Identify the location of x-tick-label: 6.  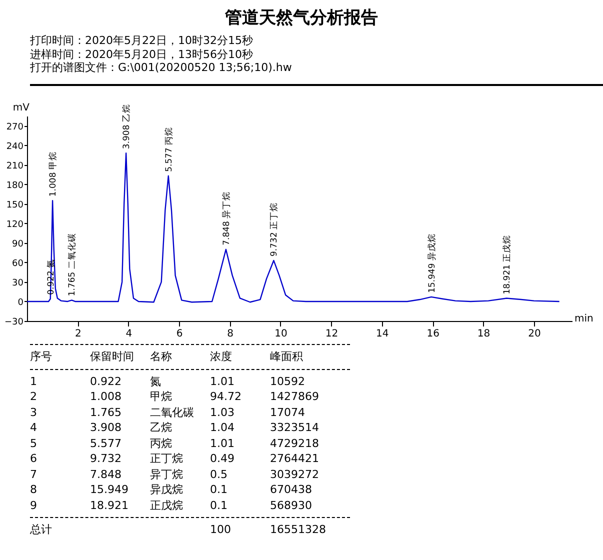
(179, 334).